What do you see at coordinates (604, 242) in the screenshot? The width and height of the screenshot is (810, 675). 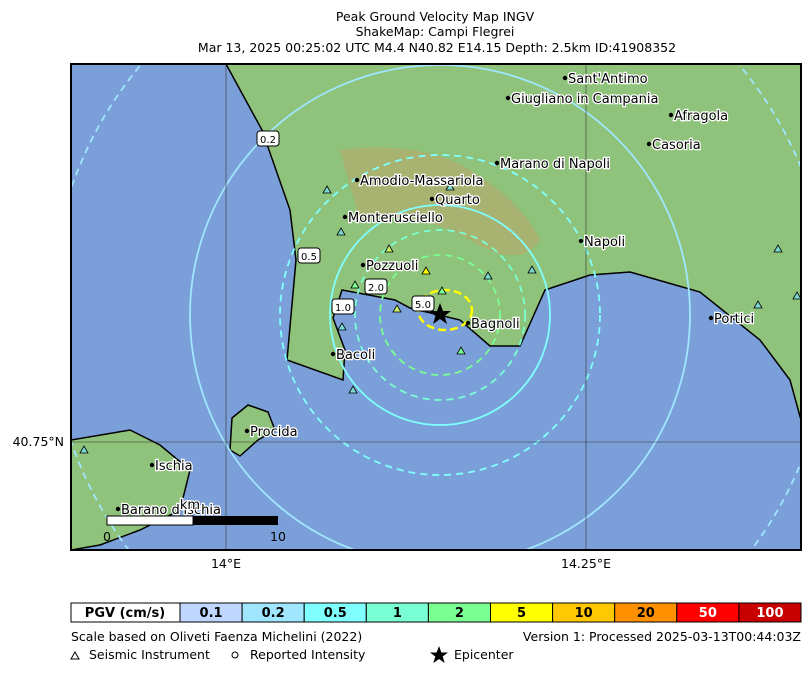 I see `place-label: Napoli` at bounding box center [604, 242].